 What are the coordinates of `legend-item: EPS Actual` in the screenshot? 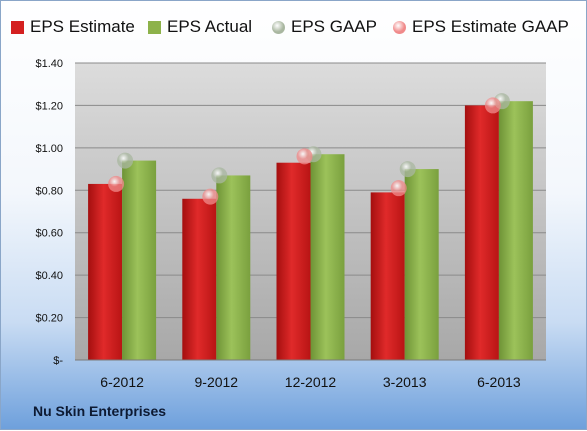 It's located at (200, 27).